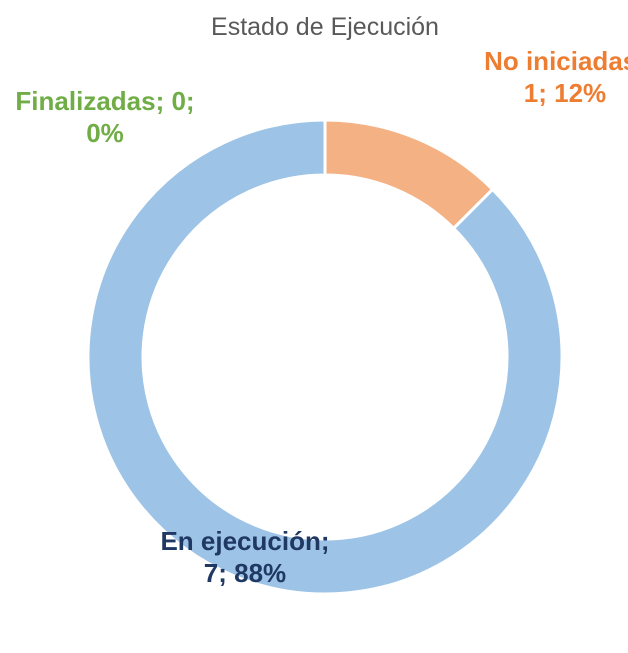 The width and height of the screenshot is (628, 653). Describe the element at coordinates (409, 174) in the screenshot. I see `donut-slice` at that location.